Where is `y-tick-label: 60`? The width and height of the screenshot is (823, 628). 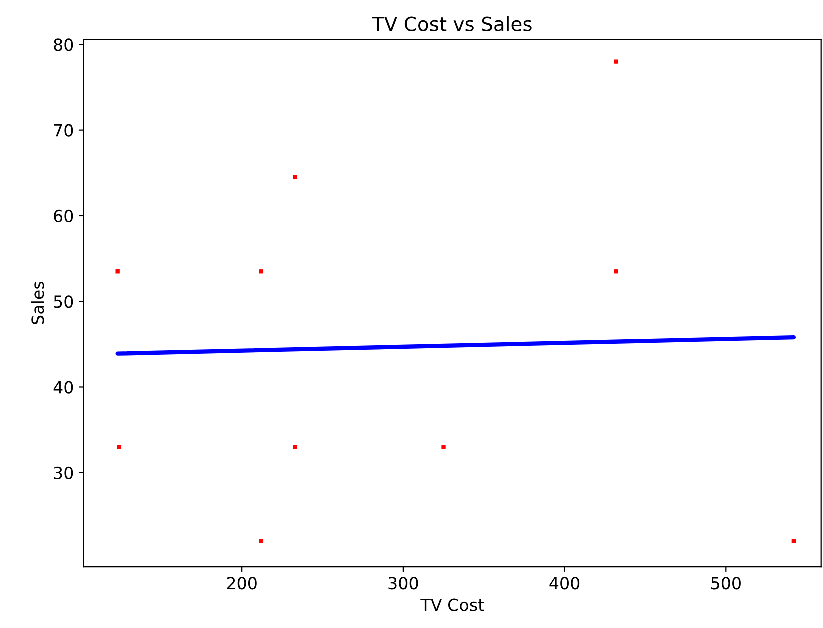 y-tick-label: 60 is located at coordinates (64, 216).